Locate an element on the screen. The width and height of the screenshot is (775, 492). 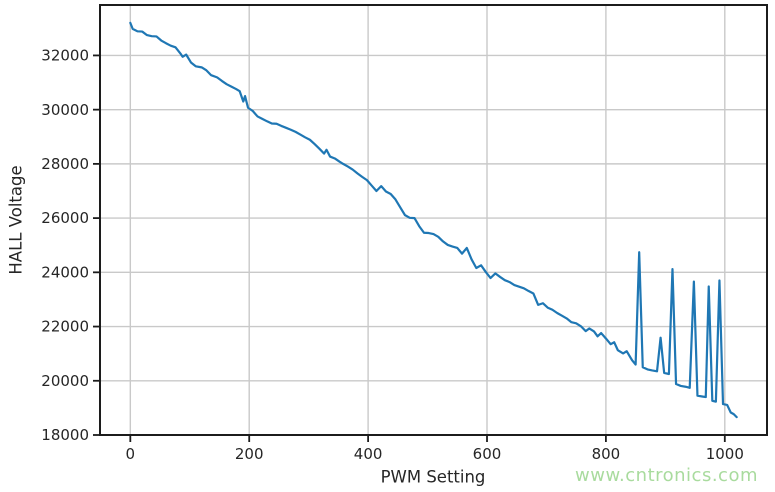
x-tick-label: 0 is located at coordinates (131, 454).